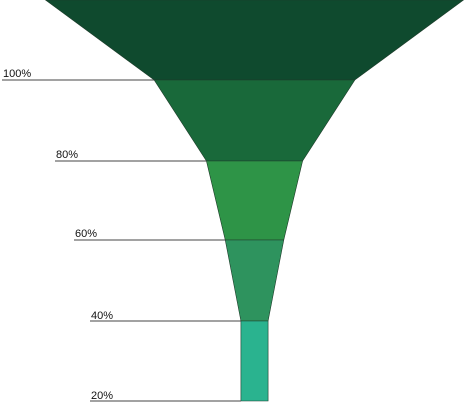 Image resolution: width=466 pixels, height=403 pixels. Describe the element at coordinates (17, 74) in the screenshot. I see `level-label-100: 100%` at that location.